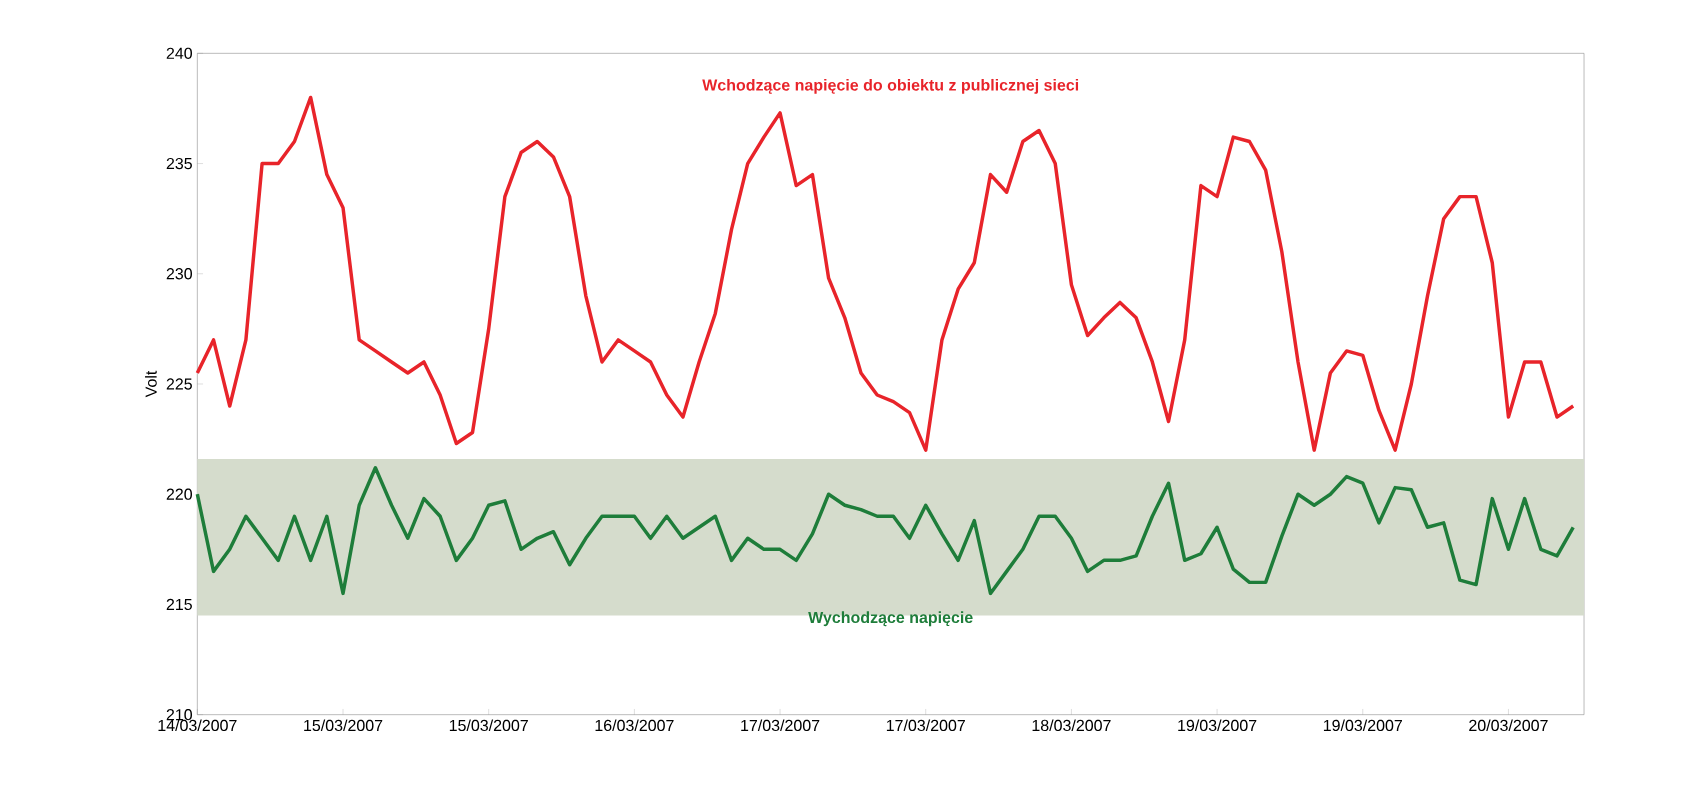 The image size is (1692, 811). Describe the element at coordinates (890, 619) in the screenshot. I see `series-label: Wychodzące napięcie` at that location.